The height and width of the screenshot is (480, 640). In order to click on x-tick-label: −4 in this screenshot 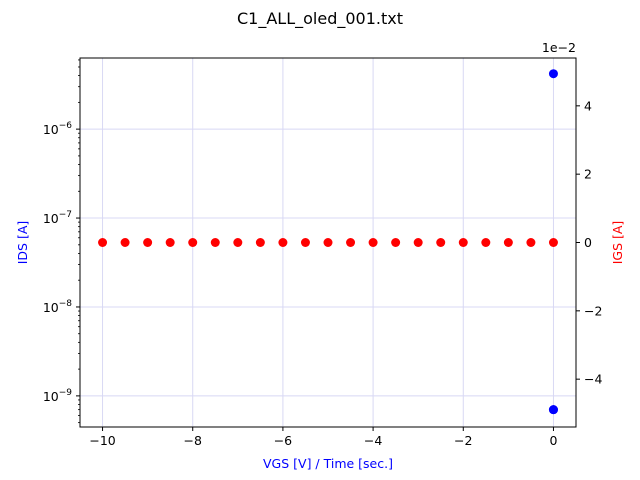, I will do `click(373, 440)`.